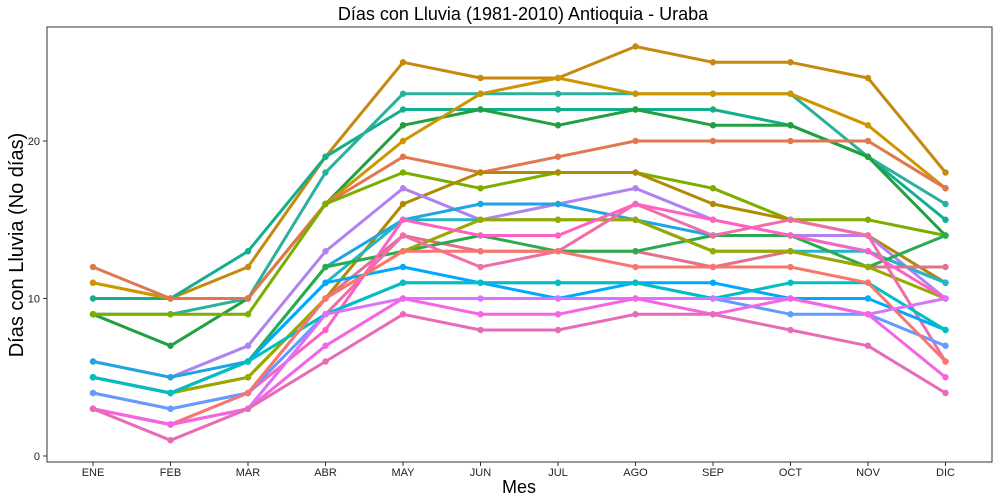  I want to click on y-axis: 0 10 20, so click(37, 299).